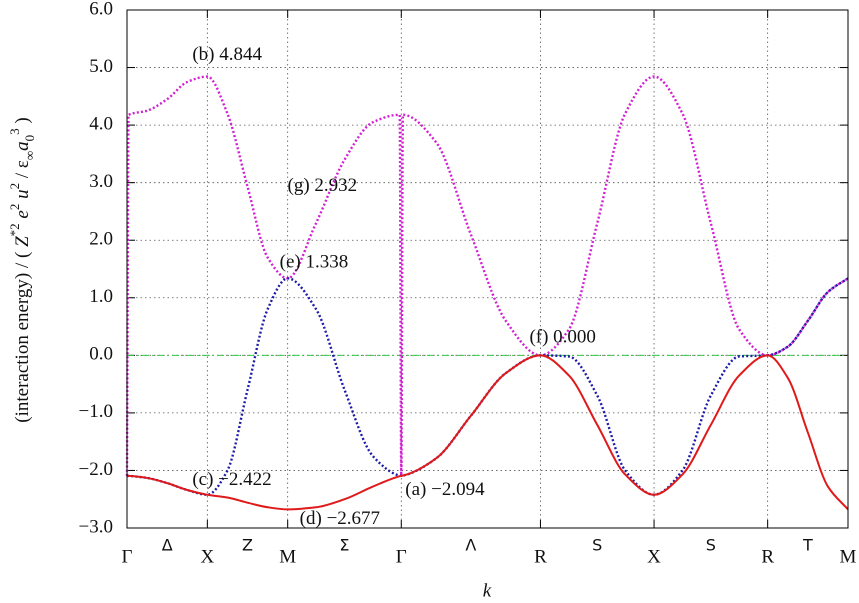 This screenshot has height=603, width=859. What do you see at coordinates (340, 518) in the screenshot?
I see `annotation: (d) −2.677` at bounding box center [340, 518].